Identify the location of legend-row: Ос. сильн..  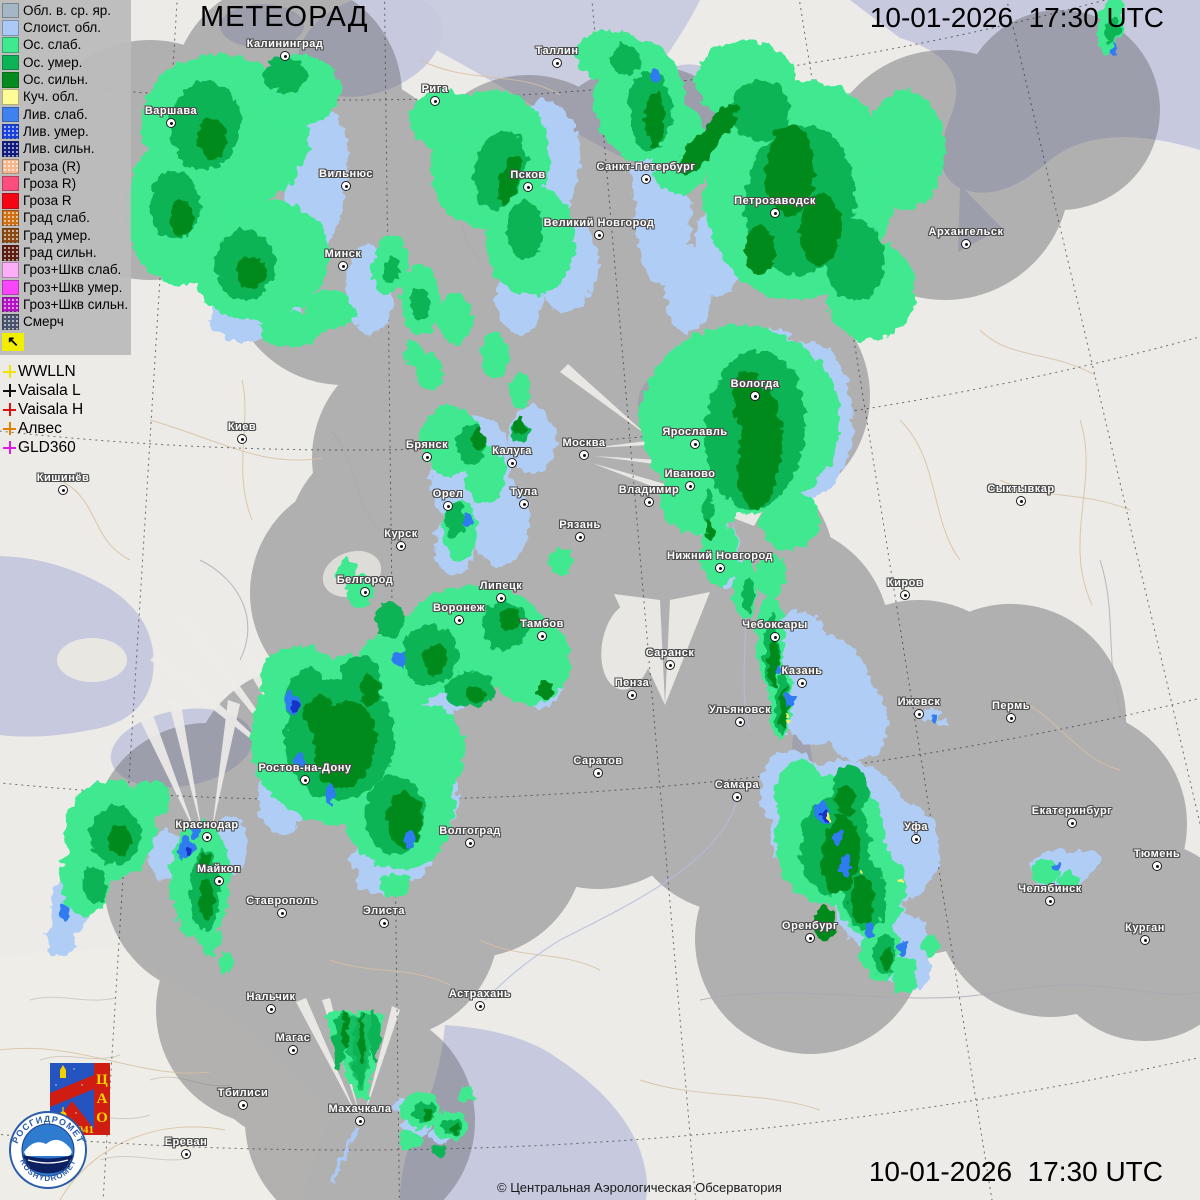
(65, 79).